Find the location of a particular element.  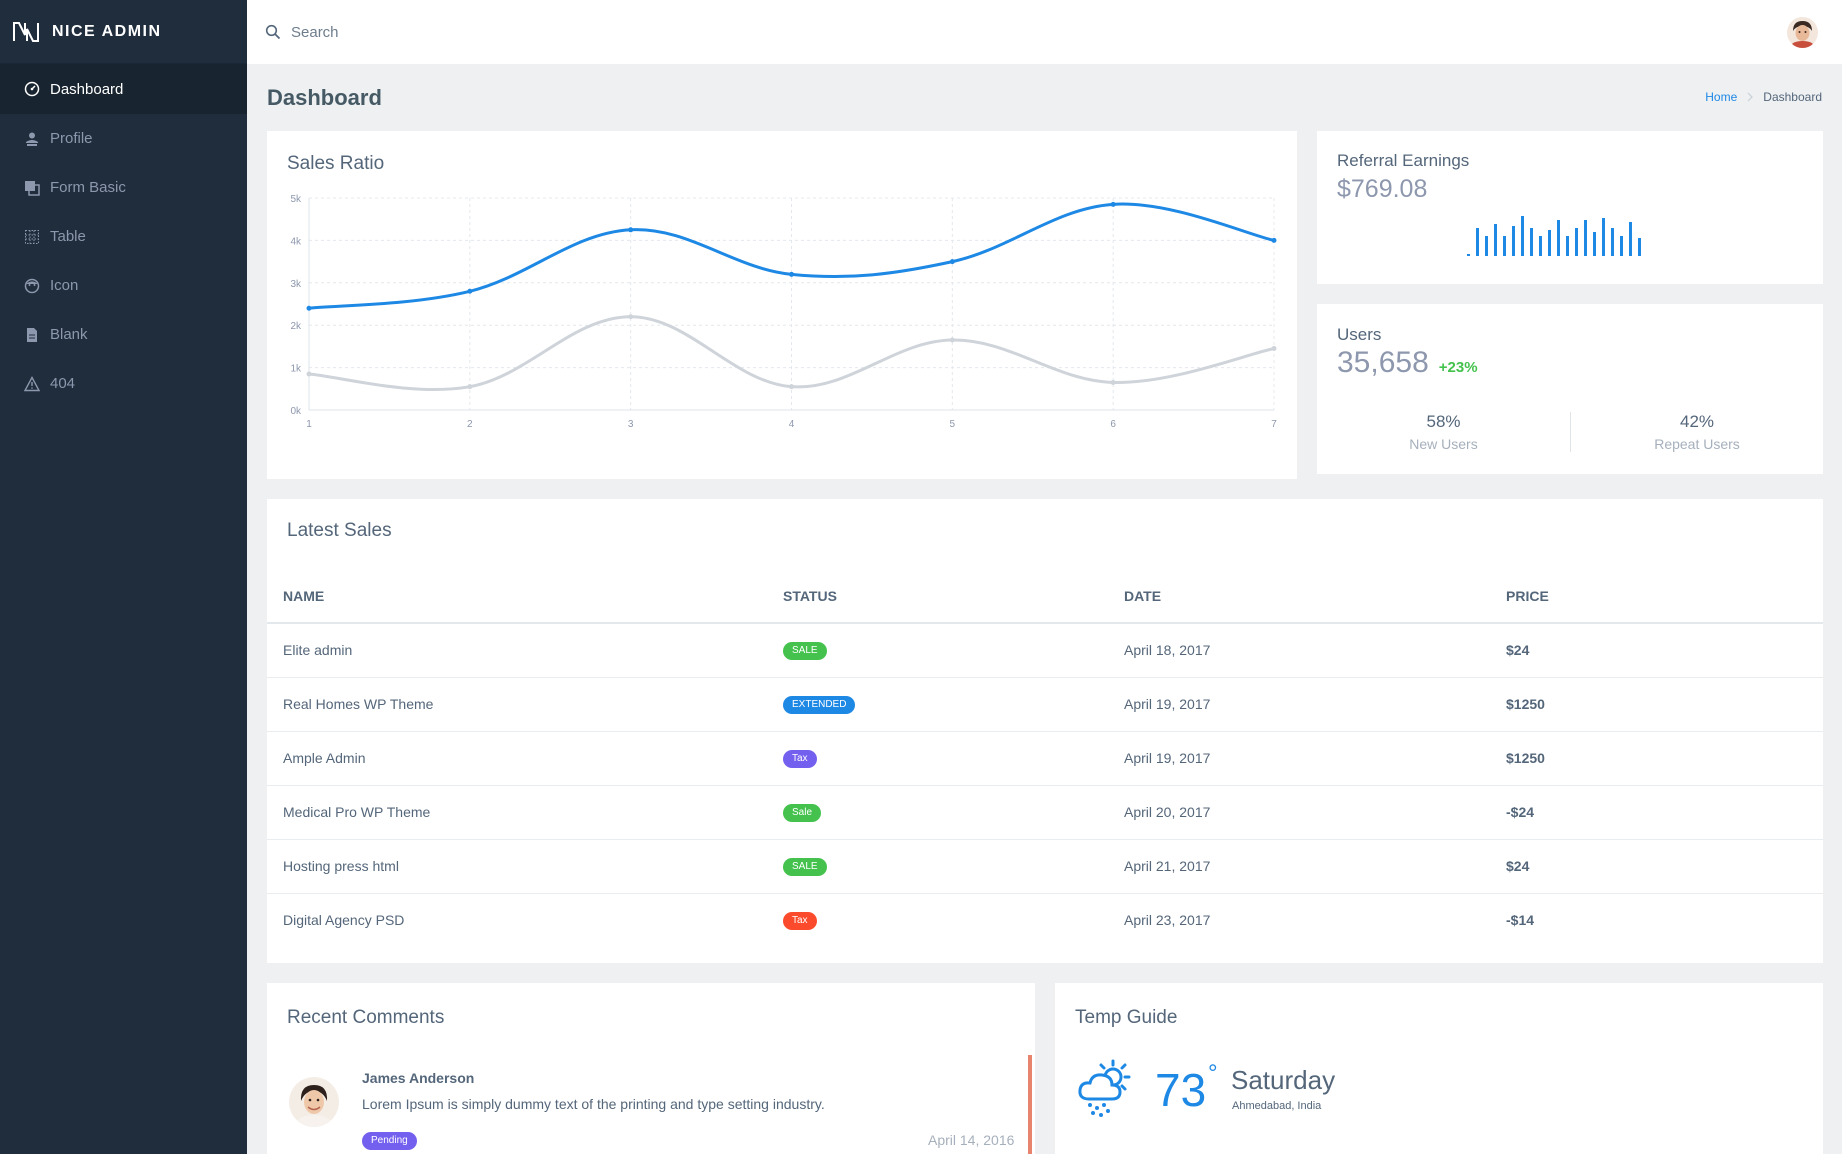

sale-name: Medical Pro WP Theme is located at coordinates (517, 812).